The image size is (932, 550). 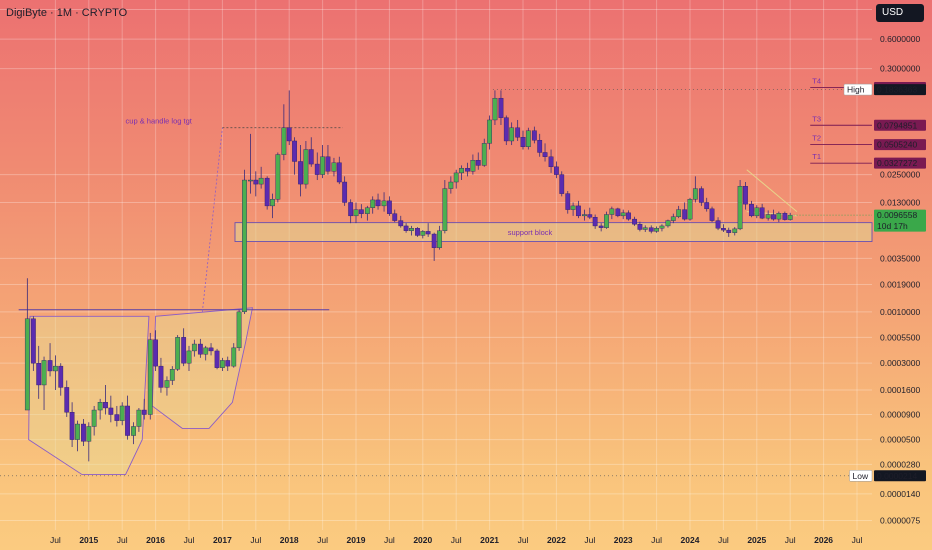 What do you see at coordinates (67, 13) in the screenshot?
I see `symbol-title: DigiByte · 1M · CRYPTO` at bounding box center [67, 13].